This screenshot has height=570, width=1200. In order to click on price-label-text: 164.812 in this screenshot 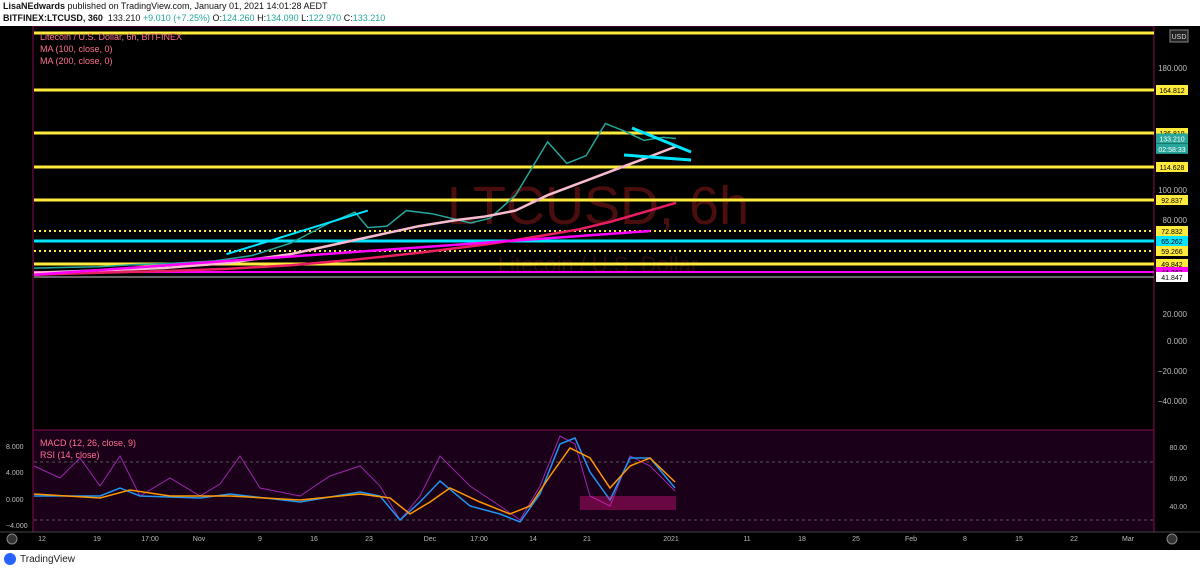, I will do `click(1171, 91)`.